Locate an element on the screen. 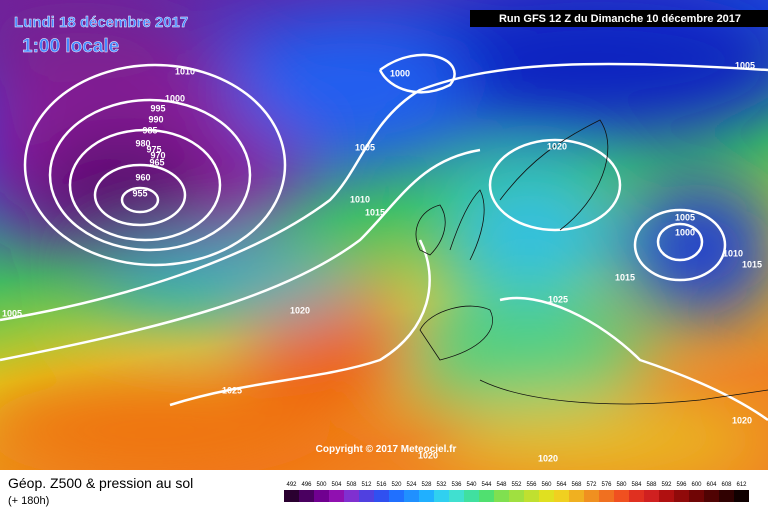 The width and height of the screenshot is (768, 517). isobar-label: 990 is located at coordinates (155, 119).